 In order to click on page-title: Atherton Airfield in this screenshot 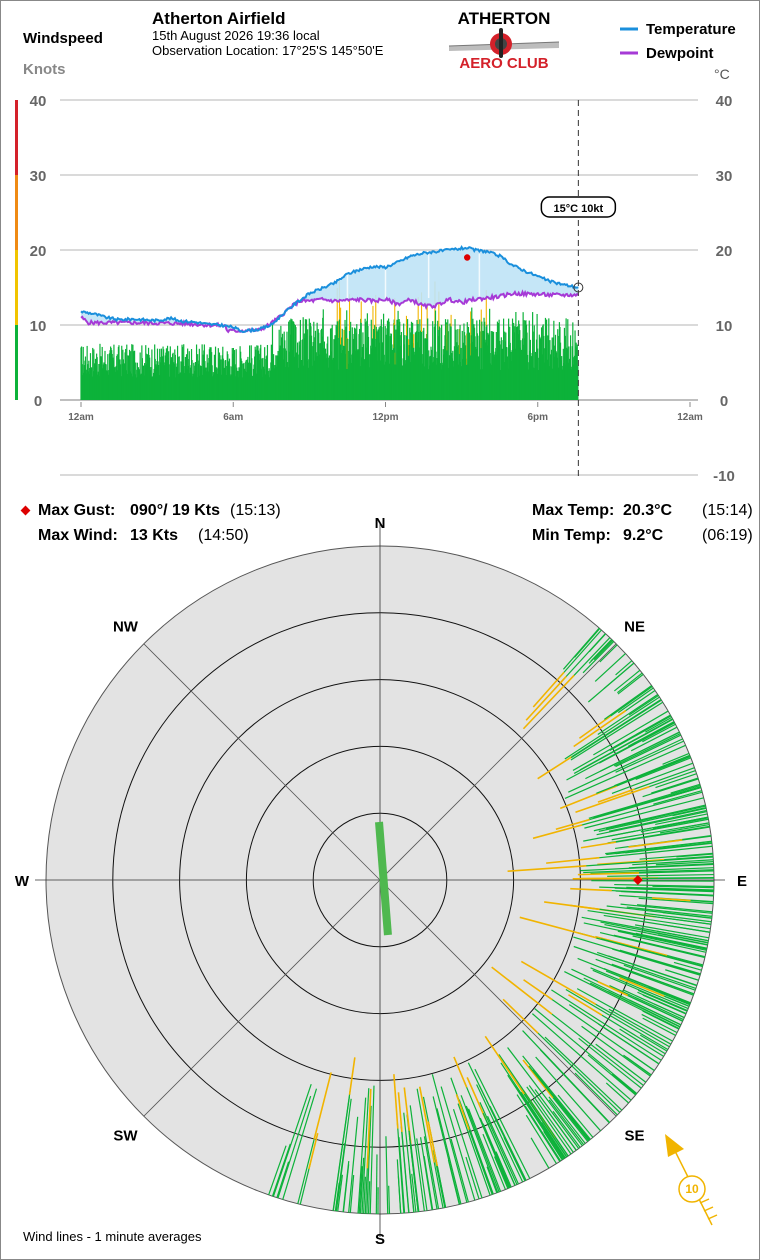, I will do `click(219, 18)`.